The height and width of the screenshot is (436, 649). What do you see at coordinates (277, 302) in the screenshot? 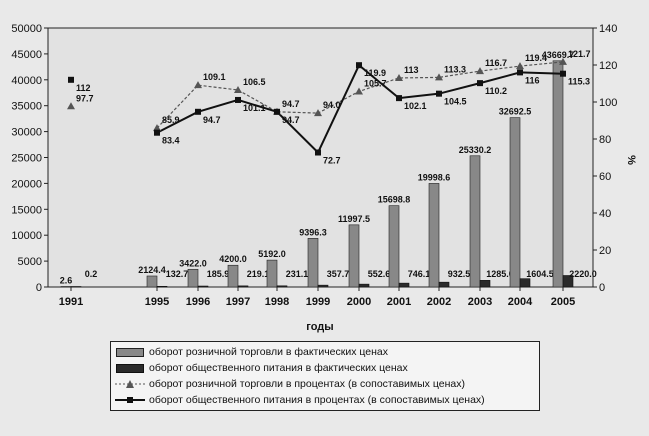
I see `x-tick-label: 1998` at bounding box center [277, 302].